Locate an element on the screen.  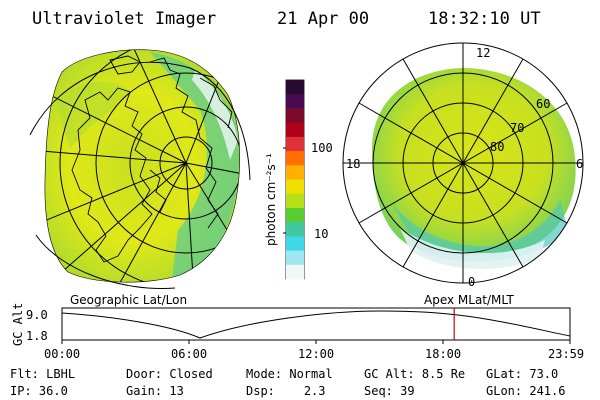
colorbar-tick-100: 100 is located at coordinates (322, 148).